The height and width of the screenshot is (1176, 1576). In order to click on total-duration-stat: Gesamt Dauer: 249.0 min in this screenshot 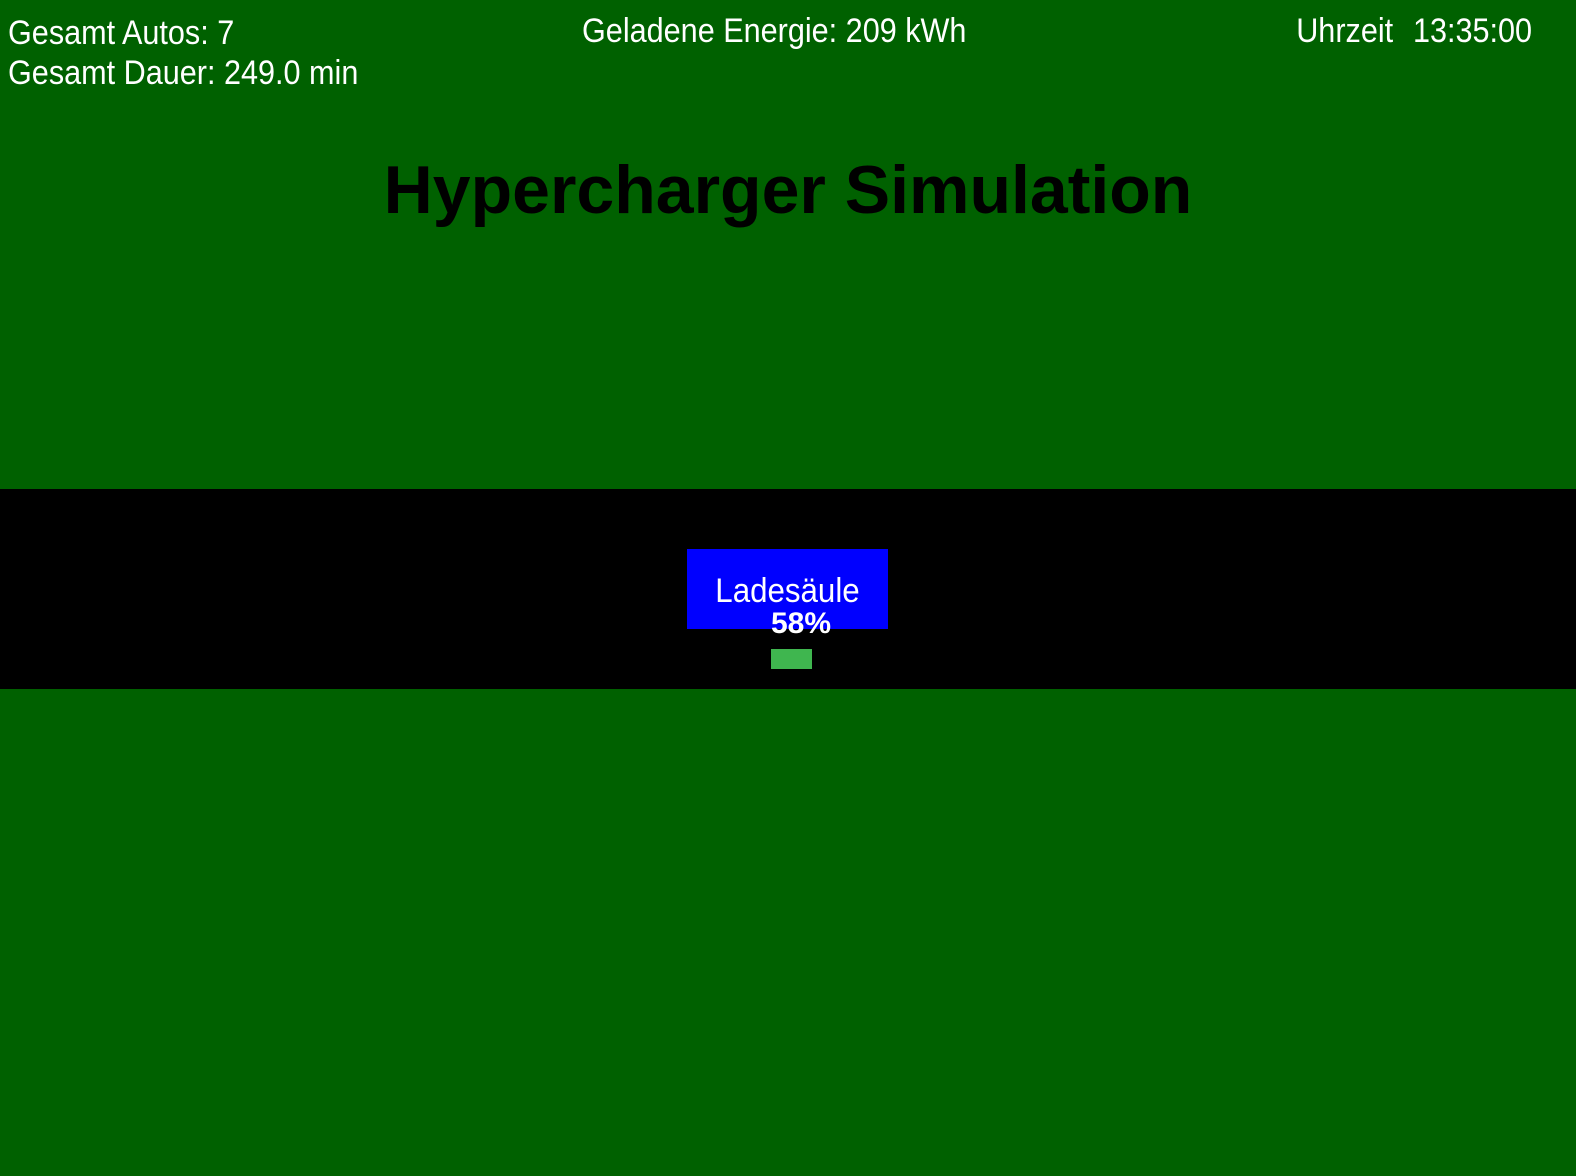, I will do `click(183, 73)`.